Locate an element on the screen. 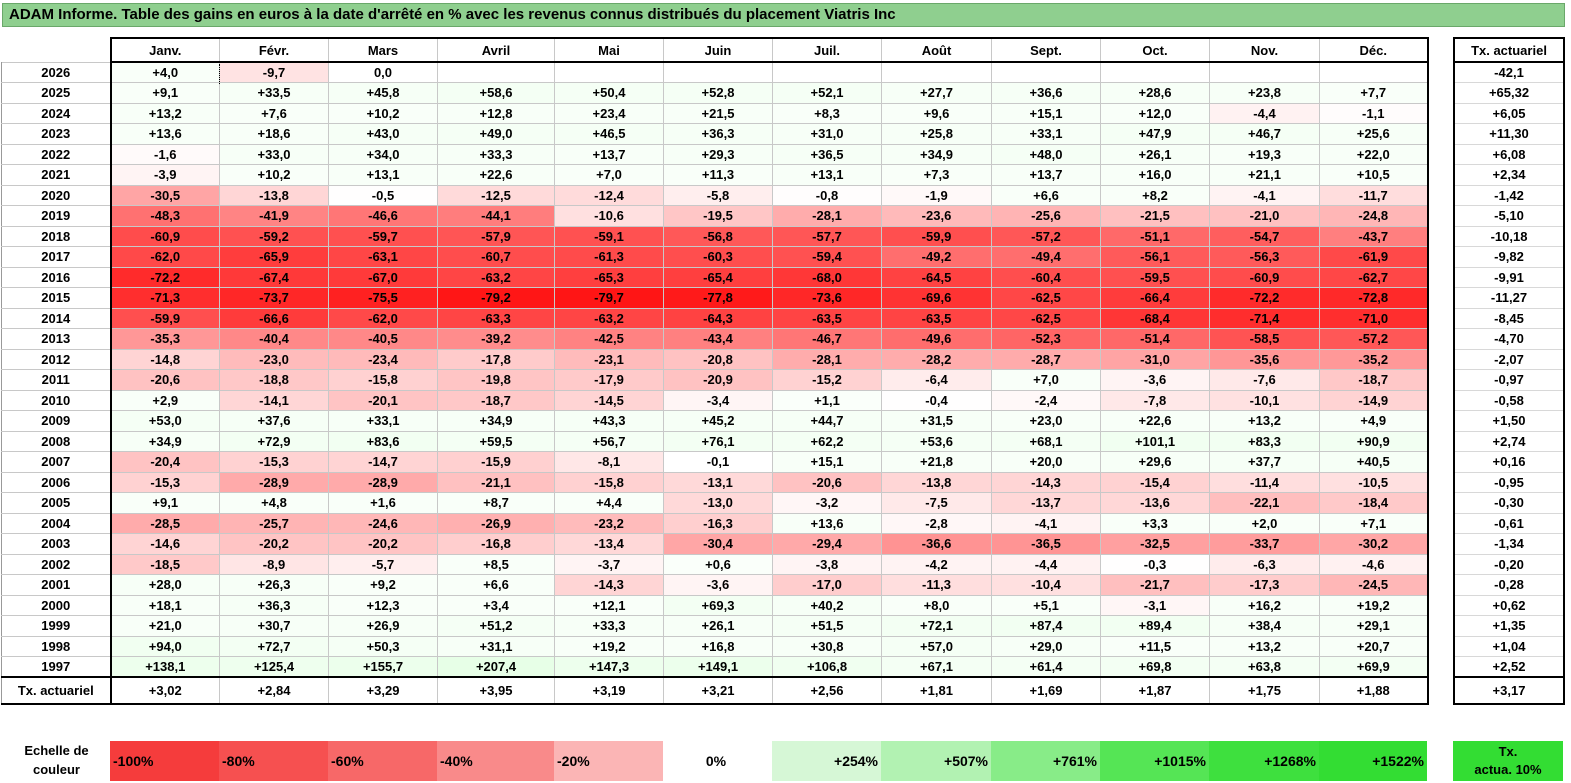  gain-cell: -15,3 is located at coordinates (164, 482).